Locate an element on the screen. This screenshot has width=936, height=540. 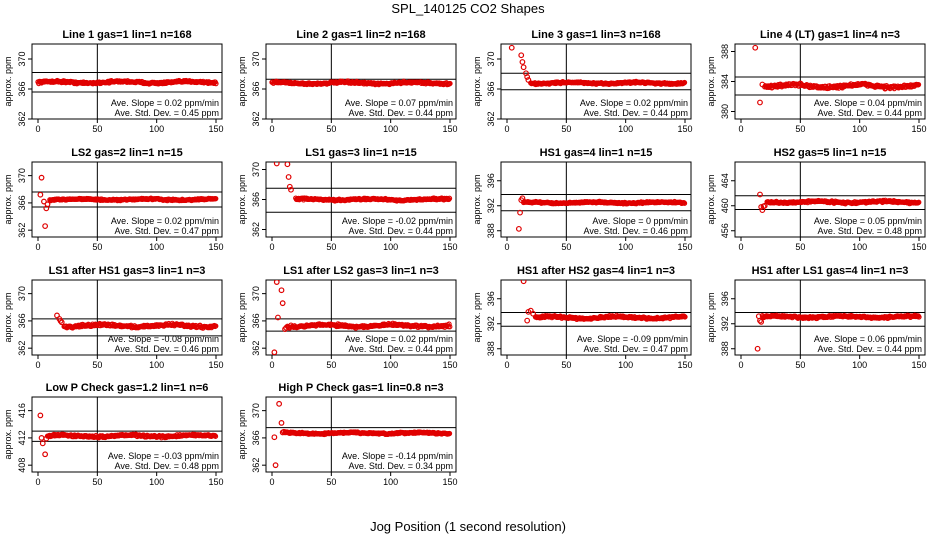
panel-title: Low P Check gas=1.2 lin=1 n=6 is located at coordinates (127, 388).